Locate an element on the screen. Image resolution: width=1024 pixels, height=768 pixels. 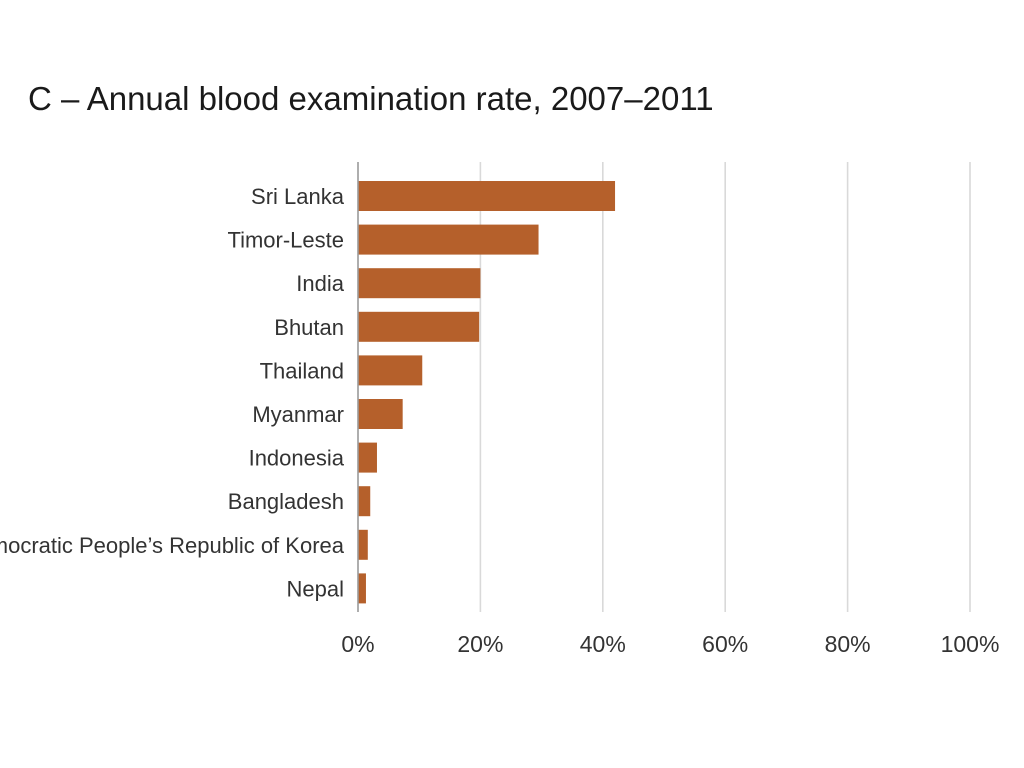
bar-democratic-people-s-republic-of-korea is located at coordinates (363, 544).